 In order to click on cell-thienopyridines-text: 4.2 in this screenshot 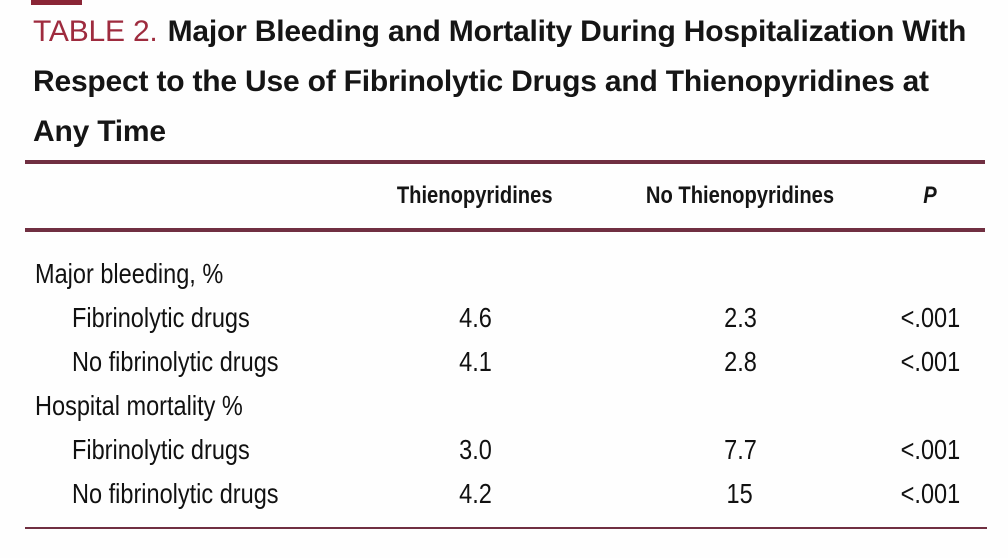, I will do `click(475, 493)`.